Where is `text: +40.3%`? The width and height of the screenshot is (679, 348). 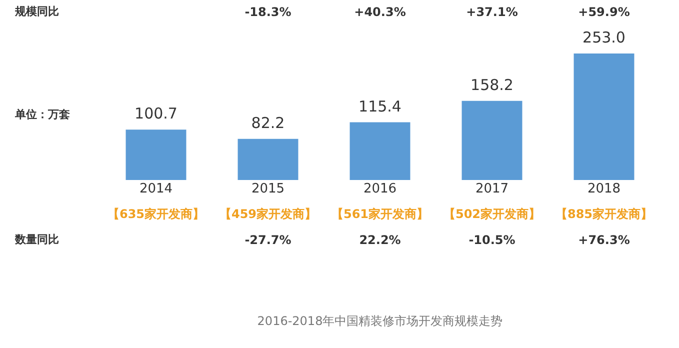 text: +40.3% is located at coordinates (380, 12).